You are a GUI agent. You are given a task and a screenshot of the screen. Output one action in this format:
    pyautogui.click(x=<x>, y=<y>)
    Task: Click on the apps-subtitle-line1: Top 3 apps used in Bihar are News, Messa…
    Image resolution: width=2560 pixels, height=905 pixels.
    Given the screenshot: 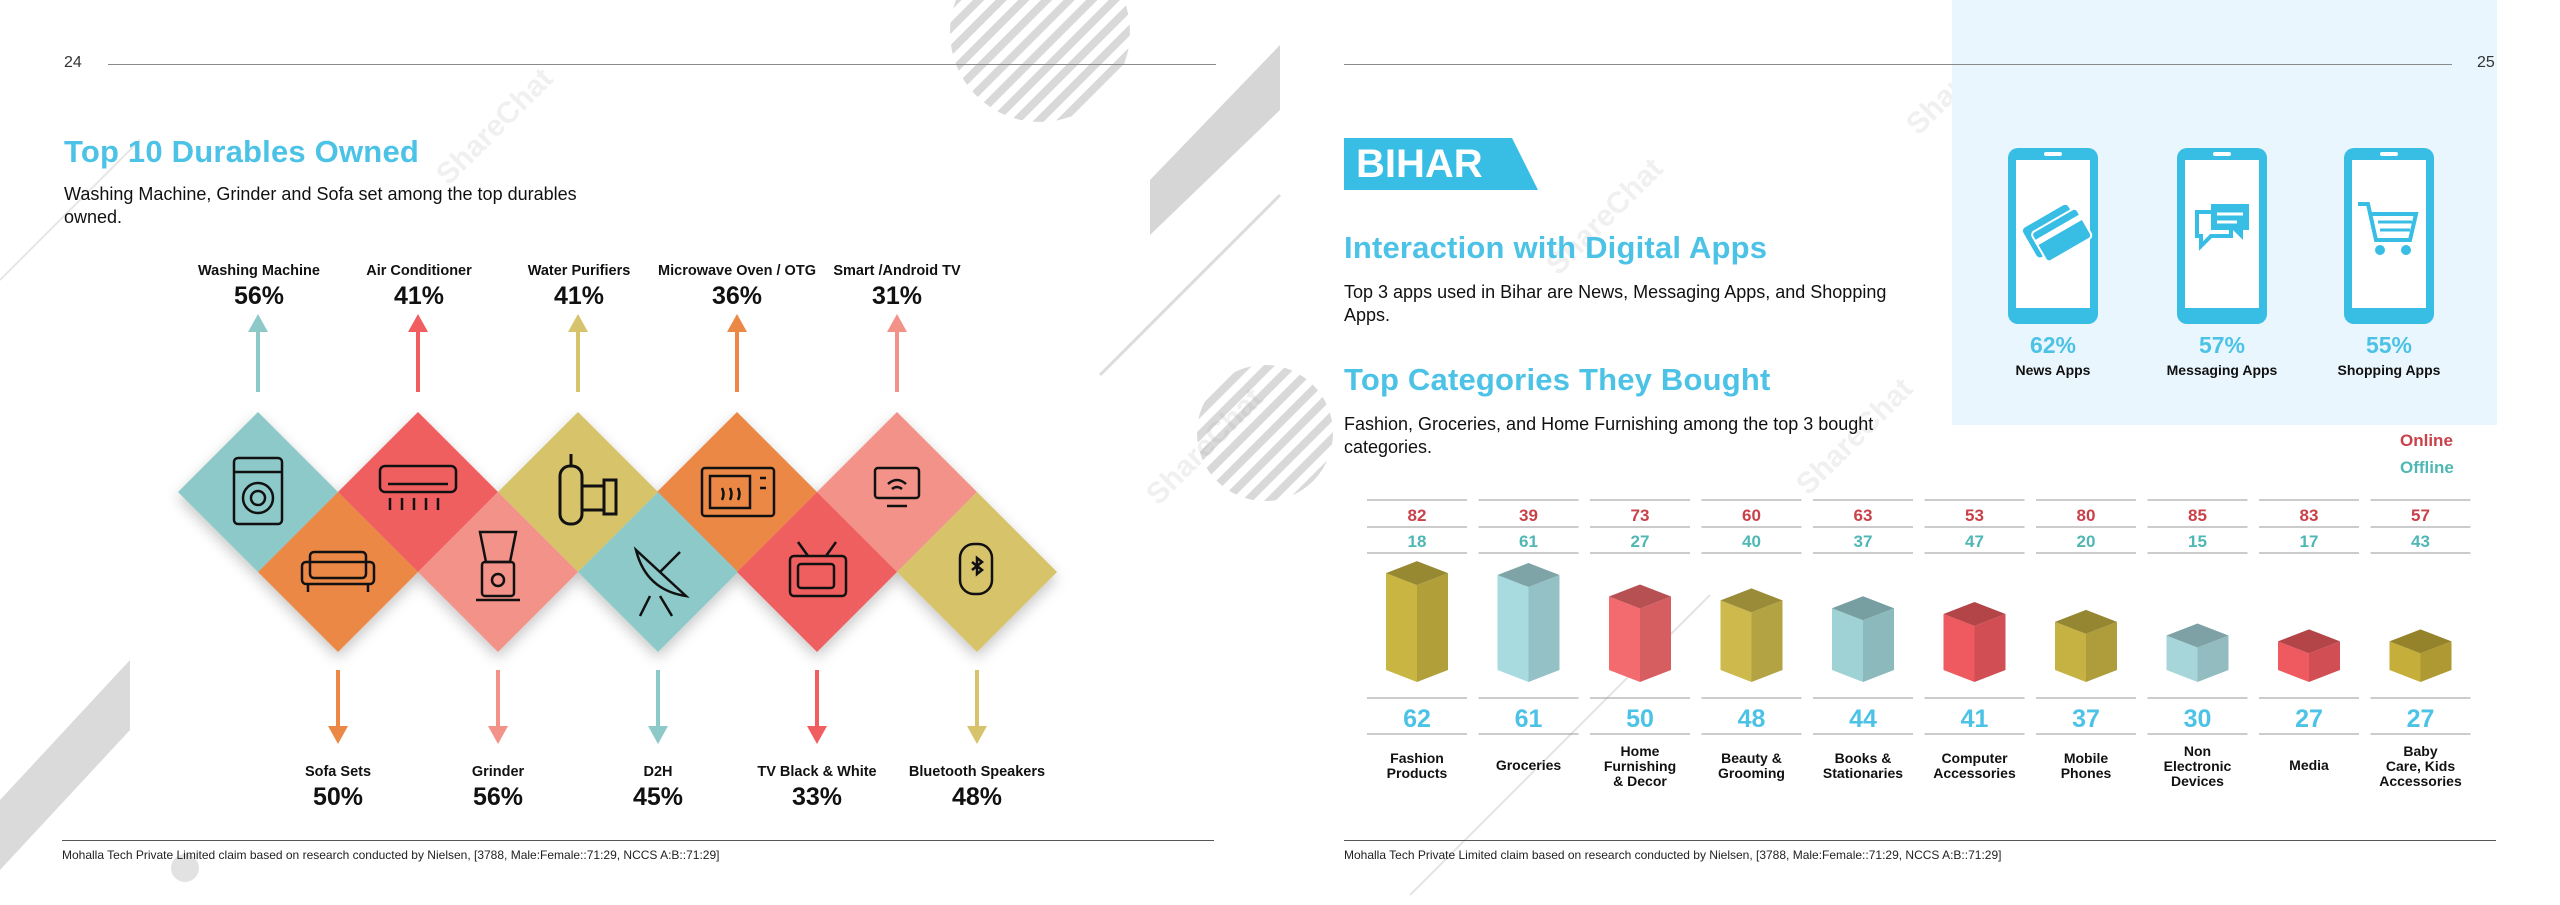 What is the action you would take?
    pyautogui.click(x=1615, y=292)
    